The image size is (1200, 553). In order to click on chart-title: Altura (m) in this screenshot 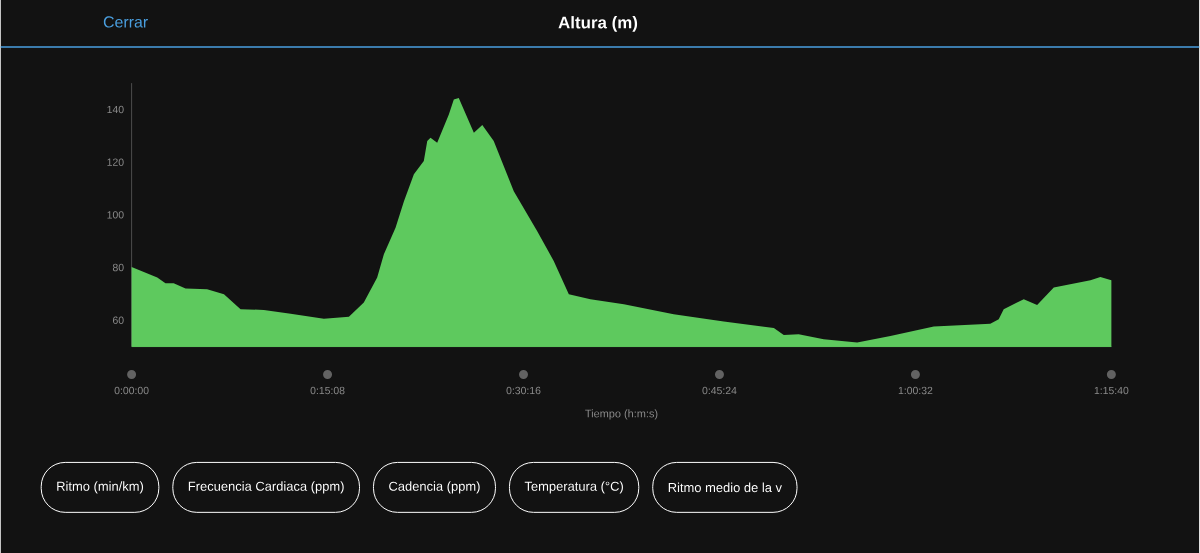, I will do `click(598, 23)`.